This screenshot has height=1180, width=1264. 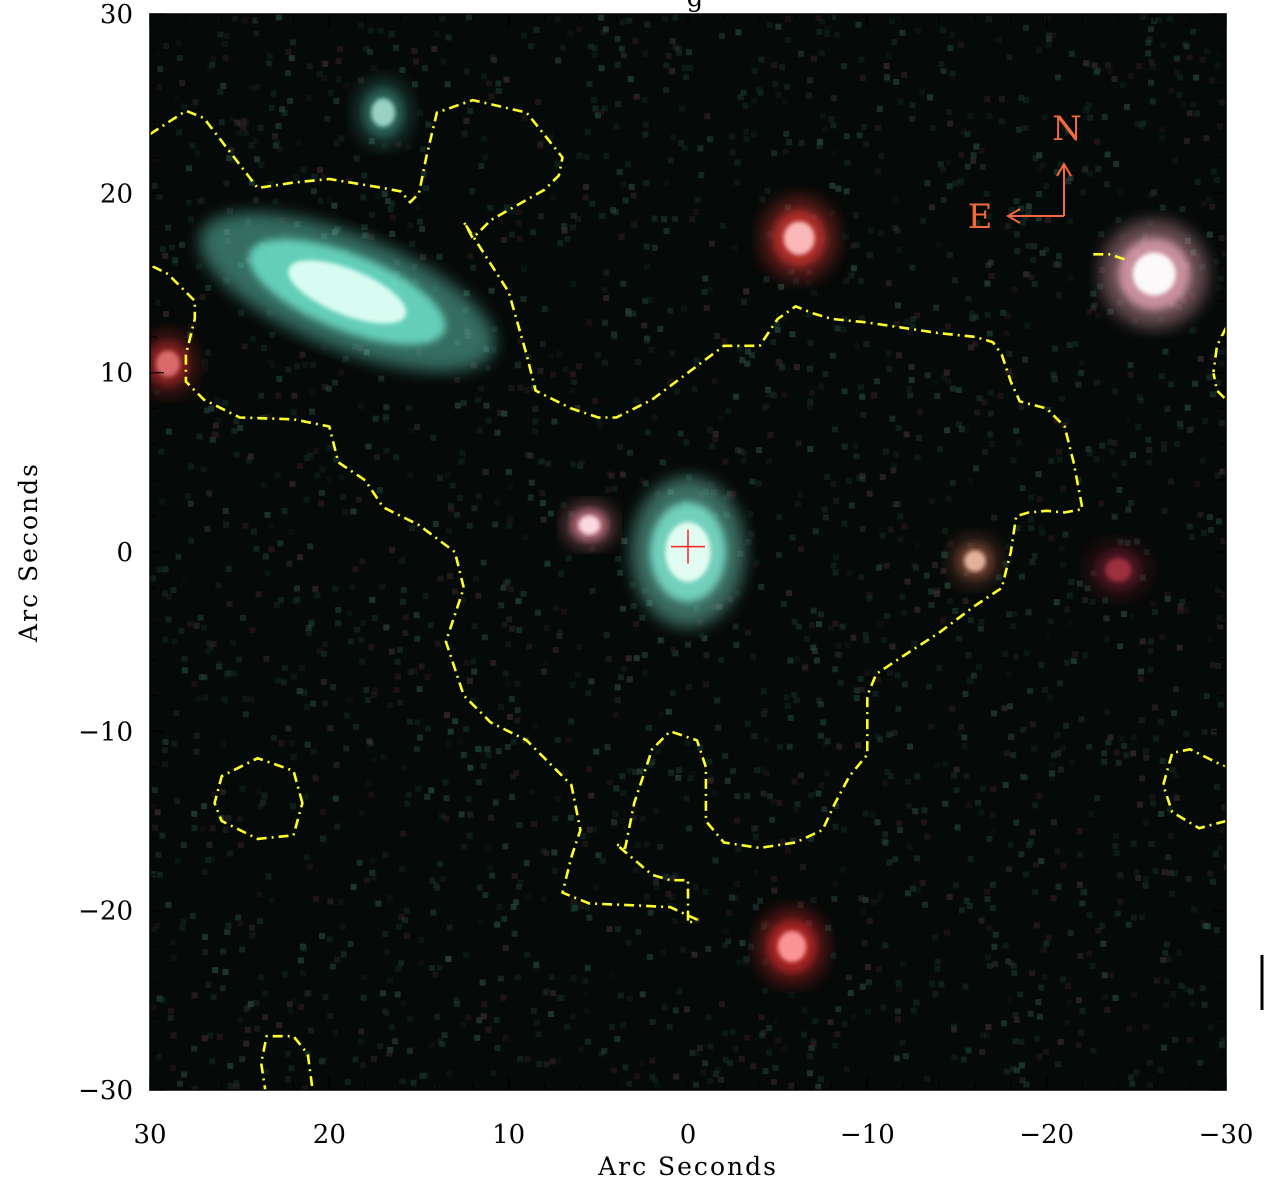 I want to click on red-source-south, so click(x=792, y=946).